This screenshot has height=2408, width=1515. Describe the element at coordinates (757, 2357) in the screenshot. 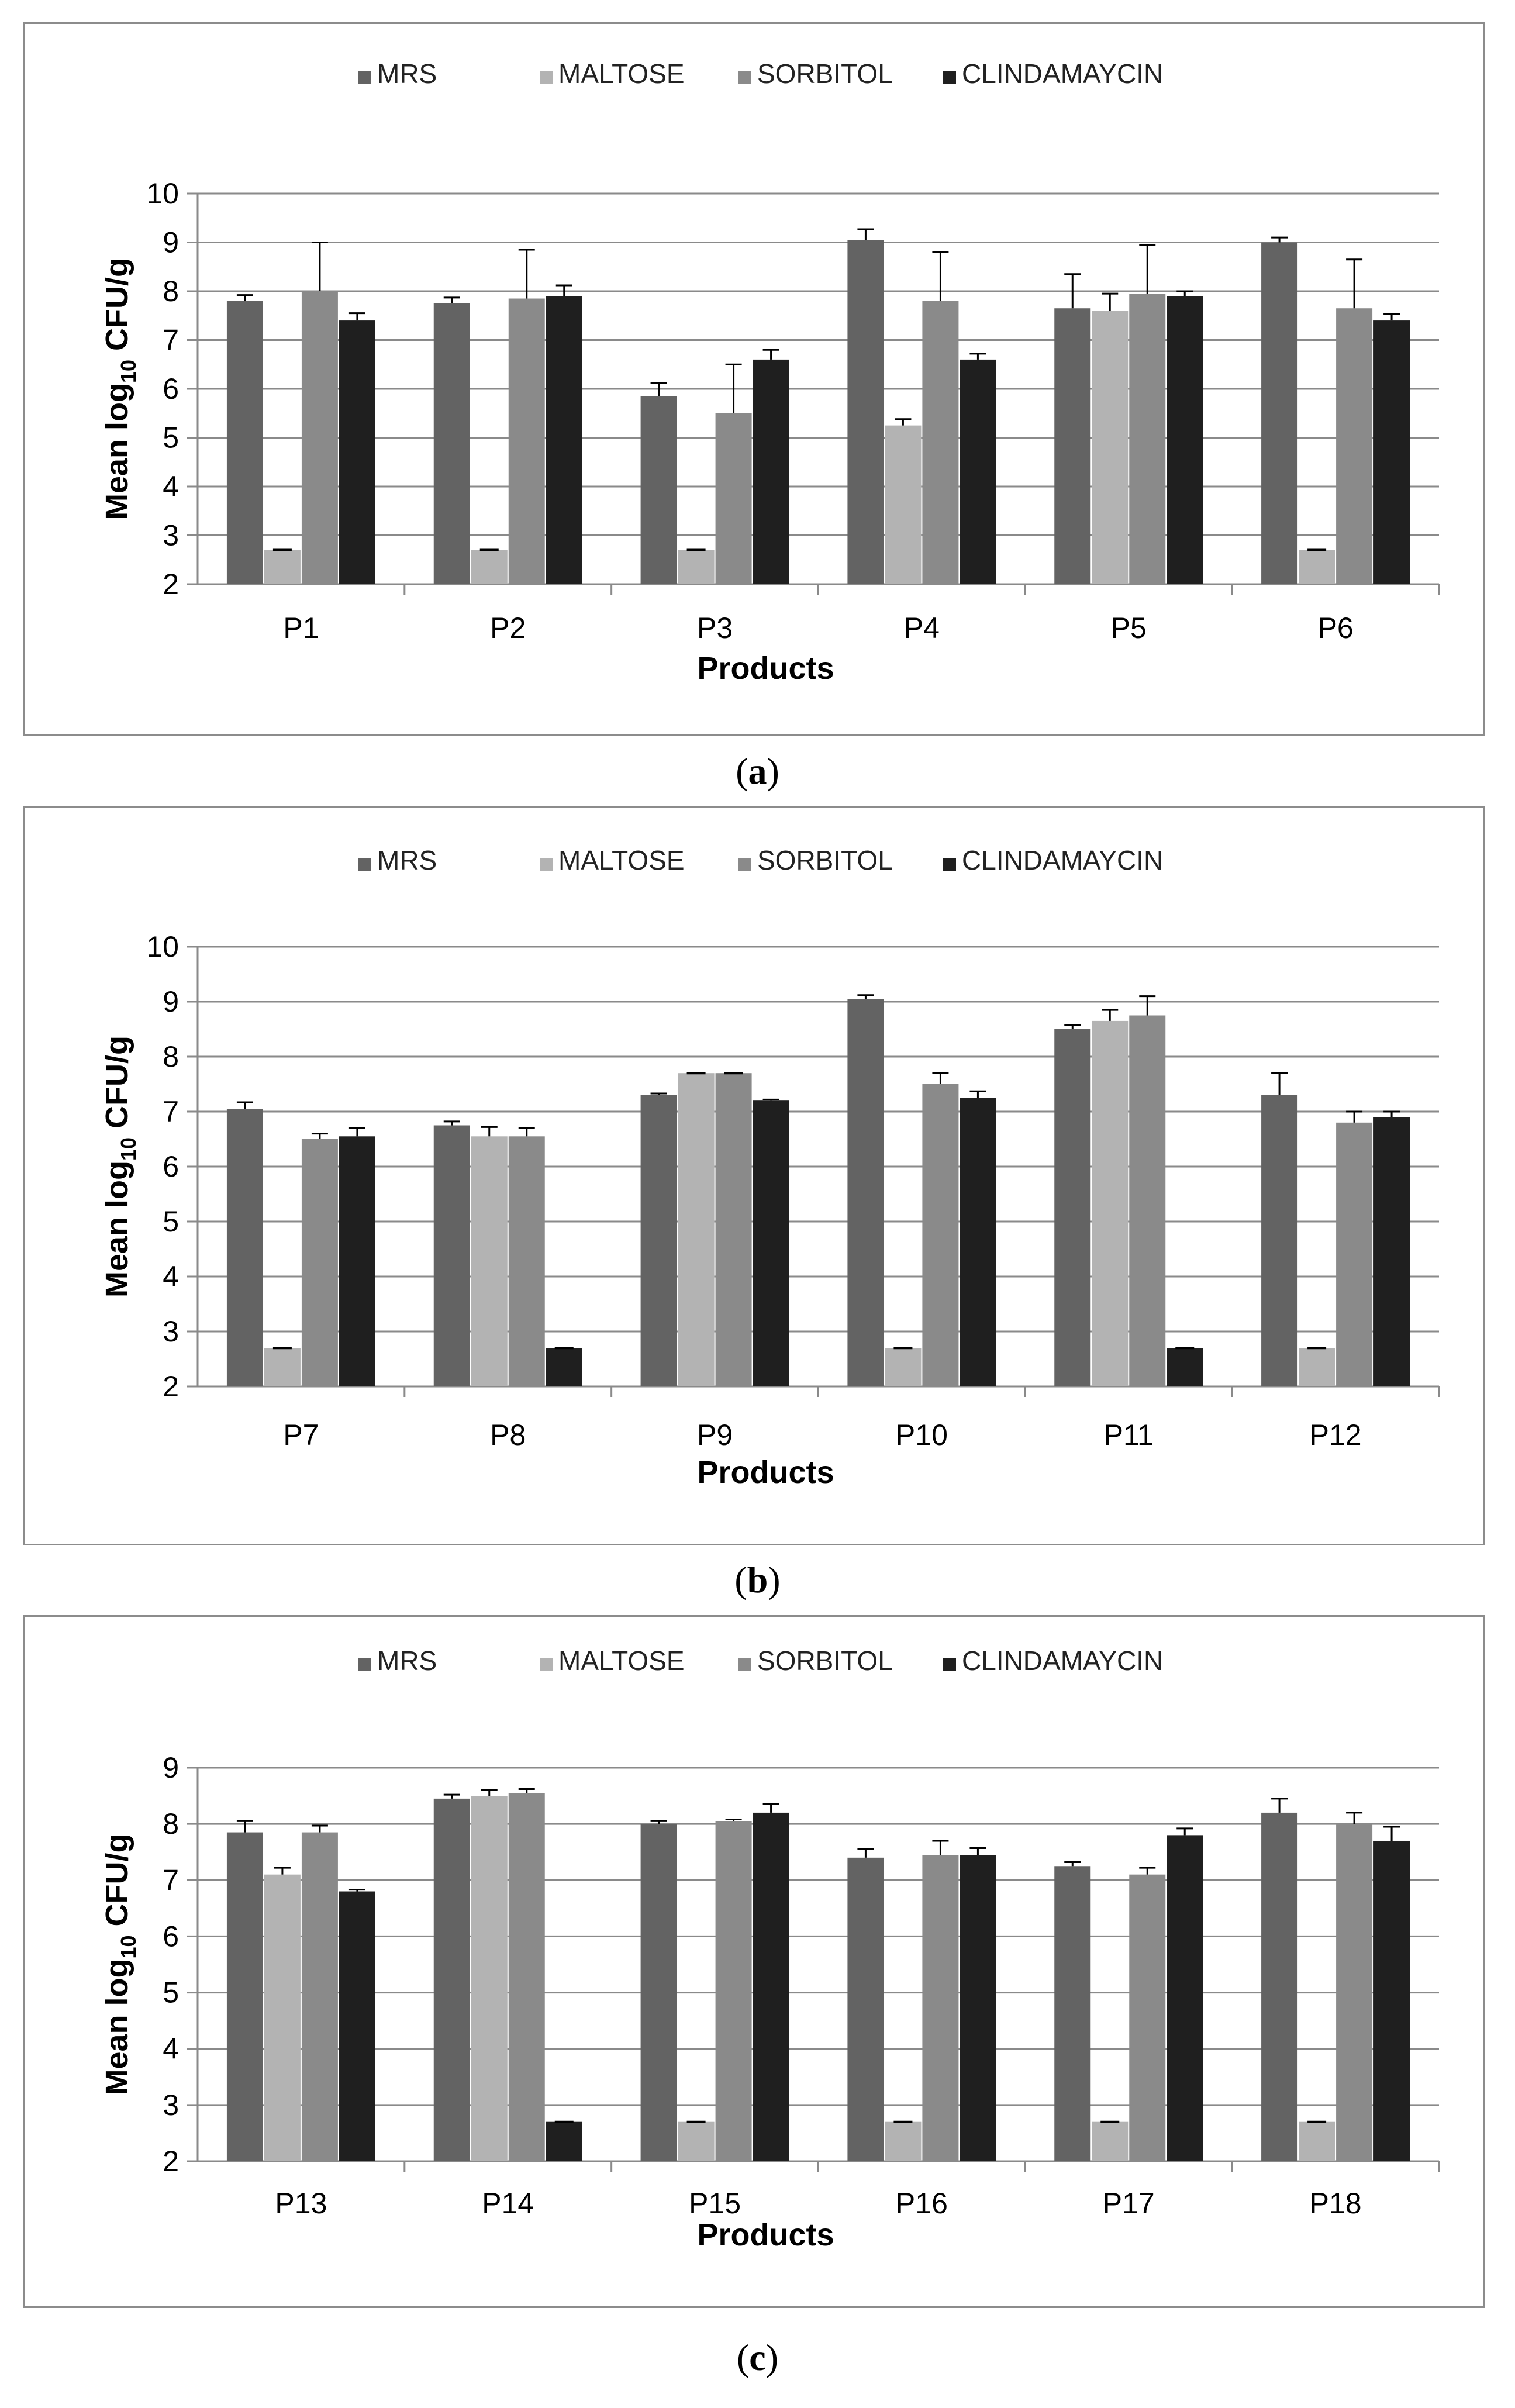

I see `caption-c: (c)` at that location.